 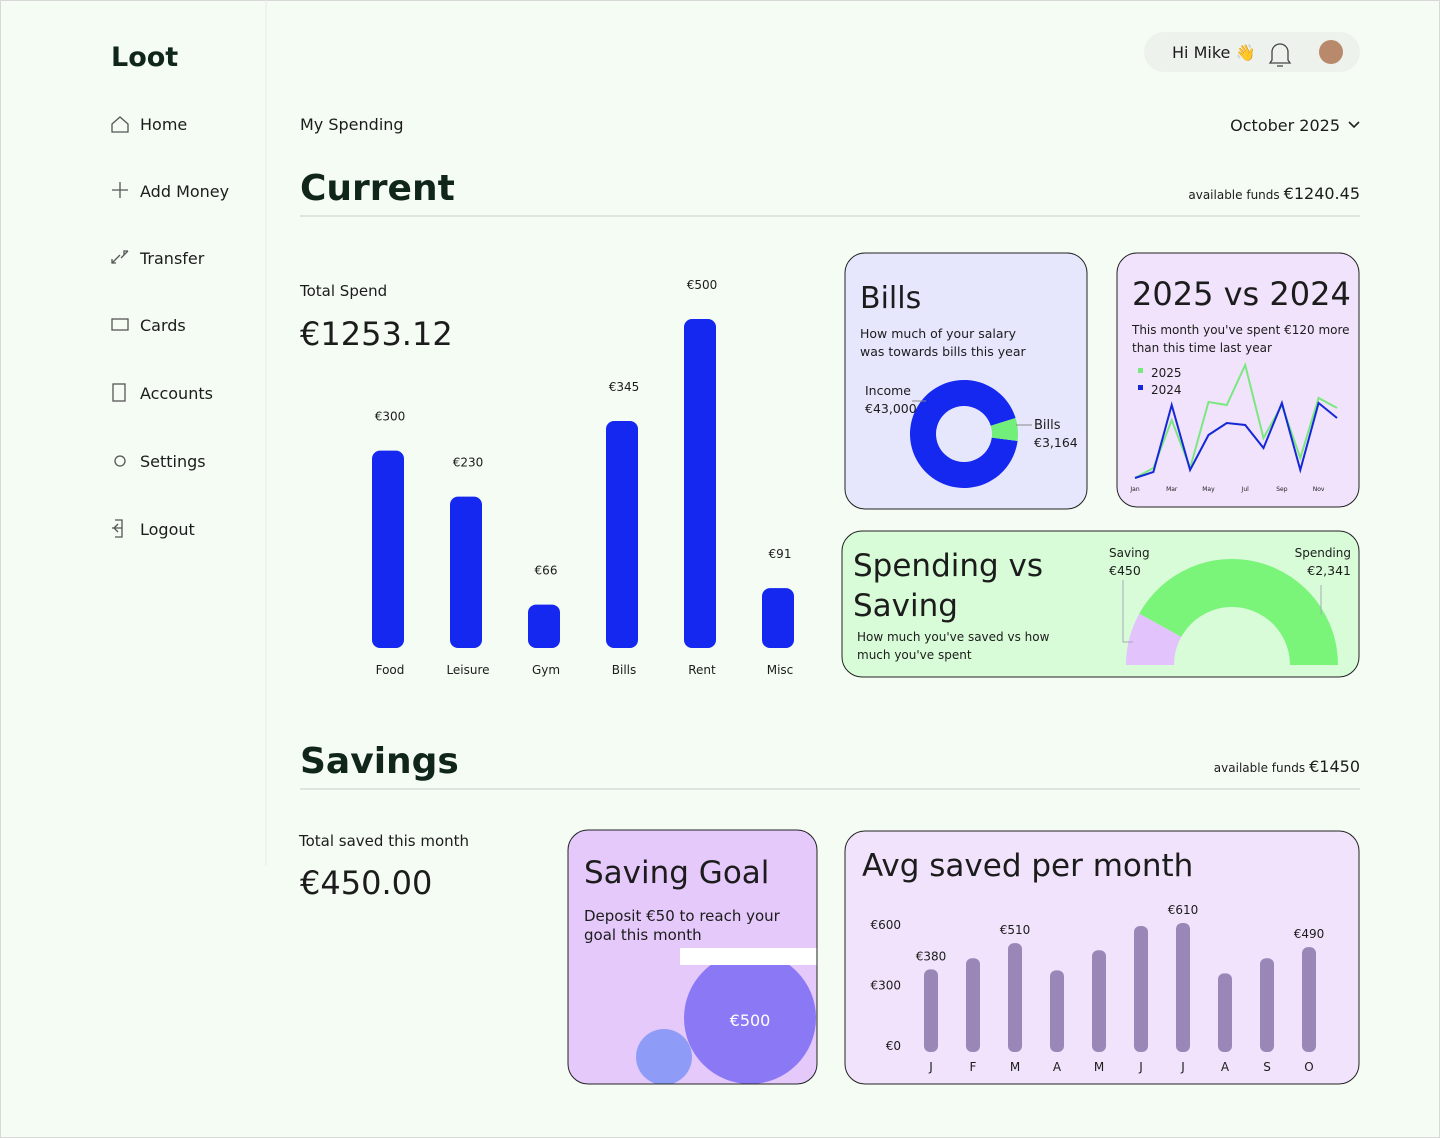 What do you see at coordinates (390, 670) in the screenshot?
I see `x-tick-label: Food` at bounding box center [390, 670].